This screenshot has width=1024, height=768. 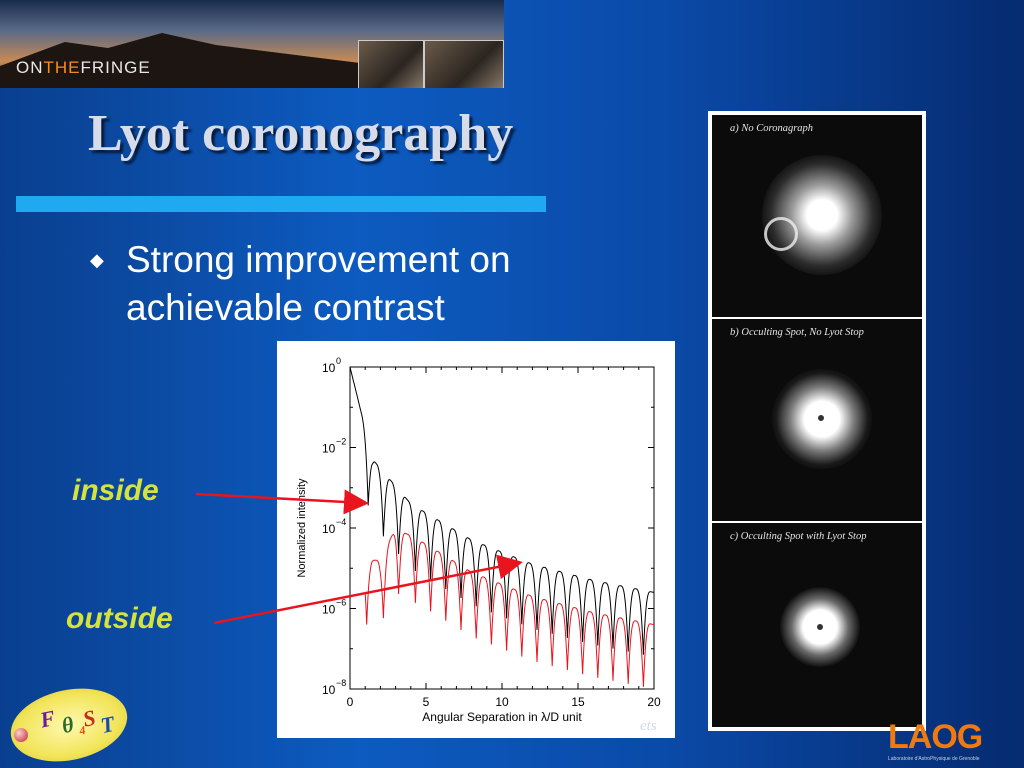 I want to click on fost-logo: F θ 4 S T, so click(x=69, y=723).